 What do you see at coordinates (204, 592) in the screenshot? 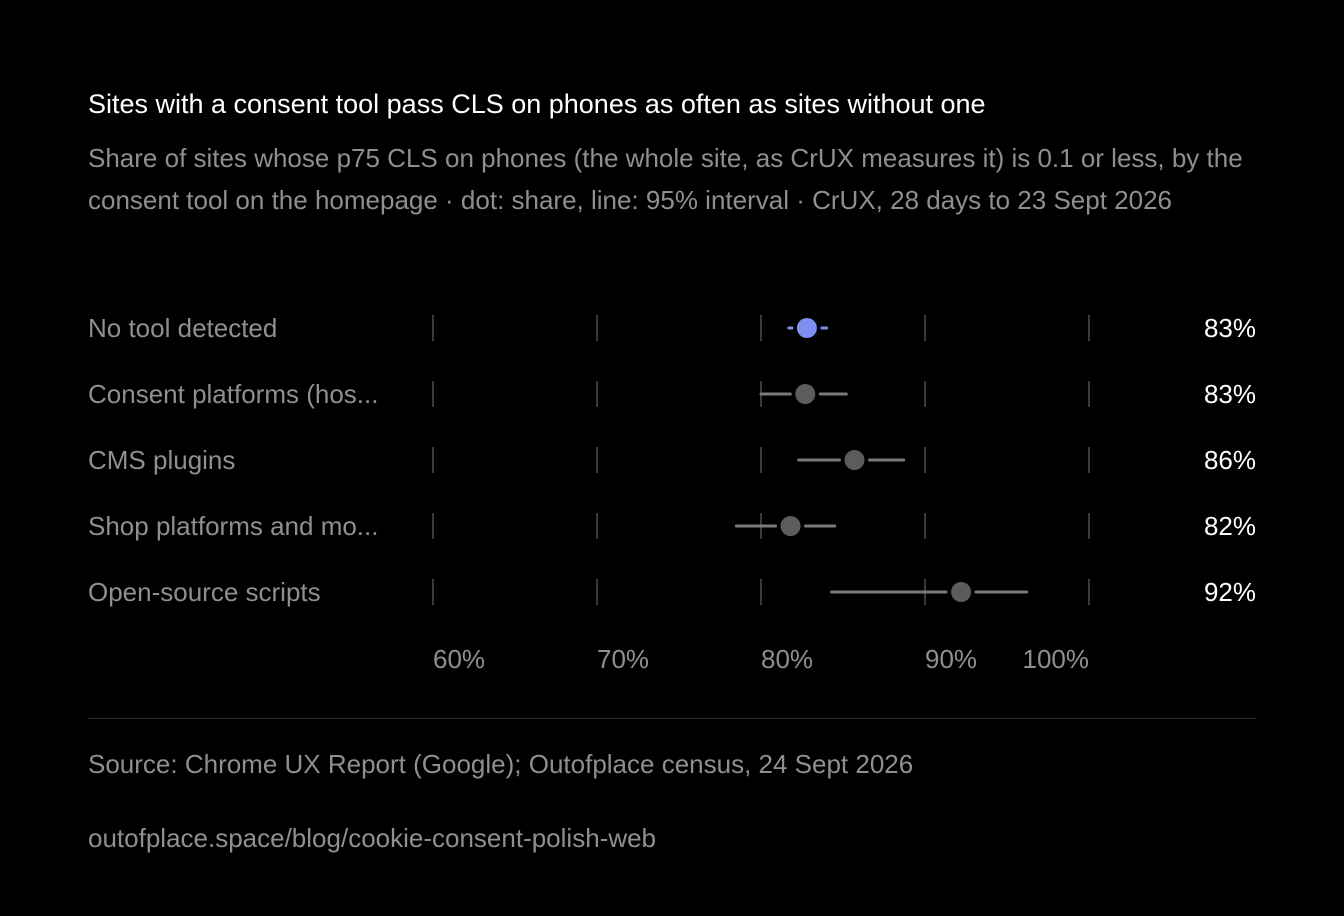
I see `category-label: Open-source scripts` at bounding box center [204, 592].